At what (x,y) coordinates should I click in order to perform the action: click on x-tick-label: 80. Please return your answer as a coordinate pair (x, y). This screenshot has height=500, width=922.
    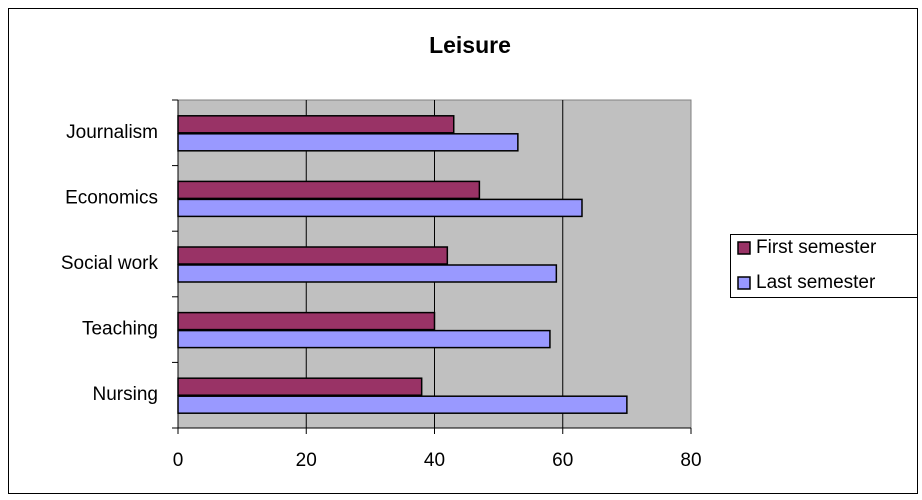
    Looking at the image, I should click on (690, 460).